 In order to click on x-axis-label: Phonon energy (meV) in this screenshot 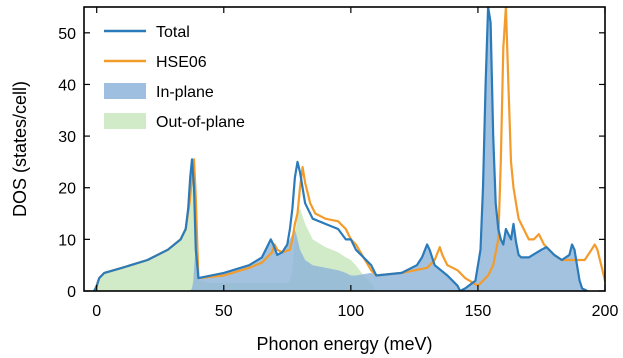, I will do `click(344, 344)`.